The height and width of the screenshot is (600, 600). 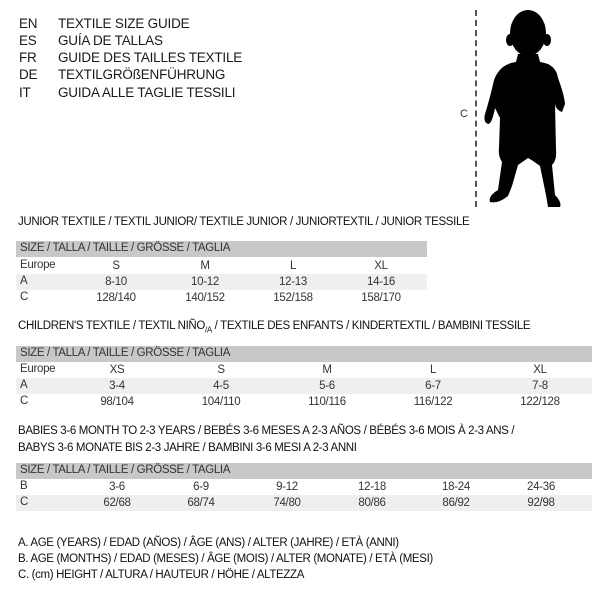 What do you see at coordinates (287, 487) in the screenshot?
I see `cell: 9-12` at bounding box center [287, 487].